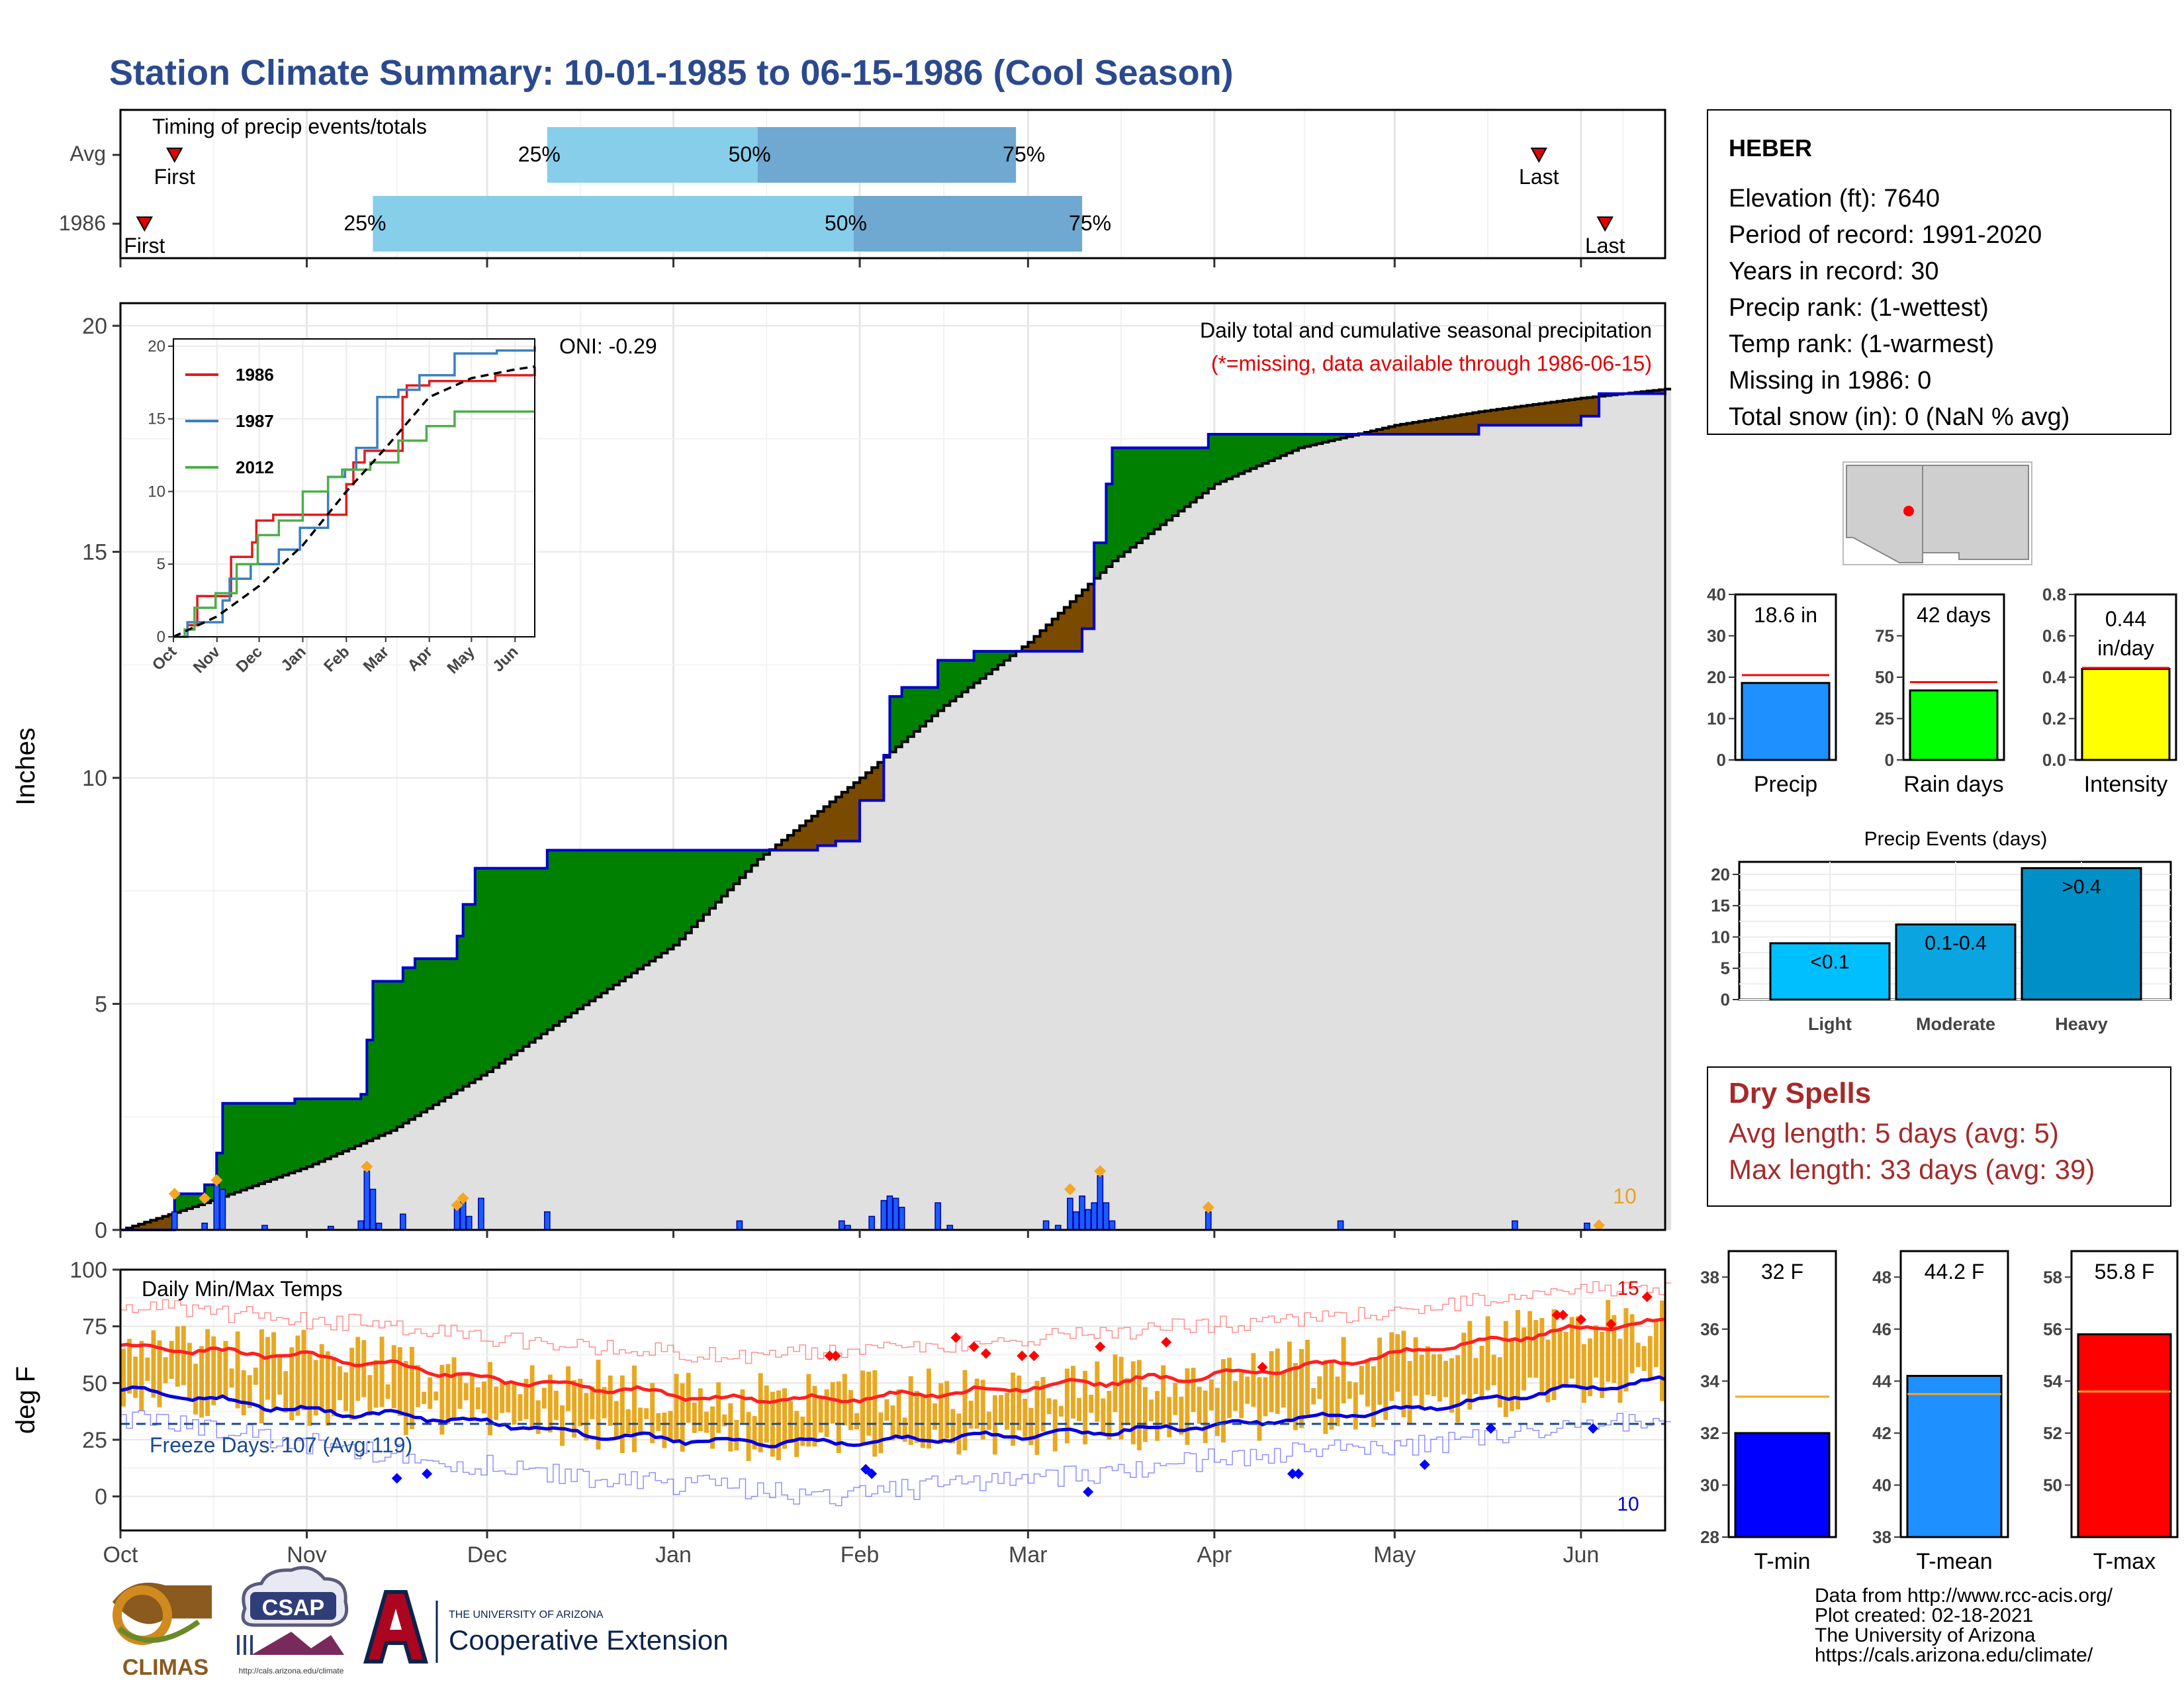  I want to click on events-y-tick-label: 10, so click(1720, 937).